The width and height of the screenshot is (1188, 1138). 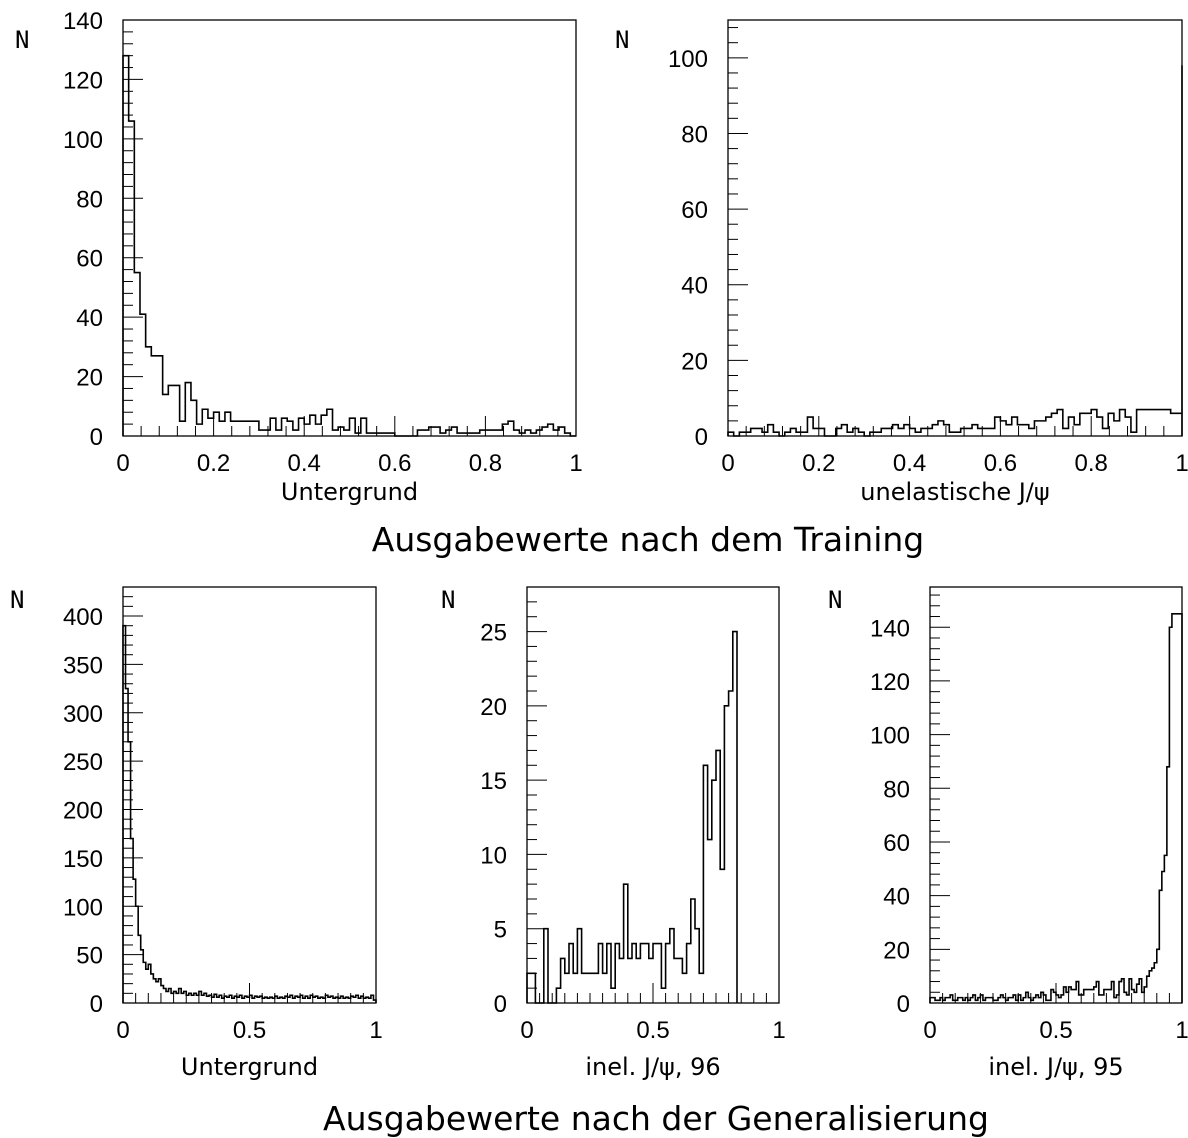 I want to click on y-tick-label: 5, so click(x=500, y=930).